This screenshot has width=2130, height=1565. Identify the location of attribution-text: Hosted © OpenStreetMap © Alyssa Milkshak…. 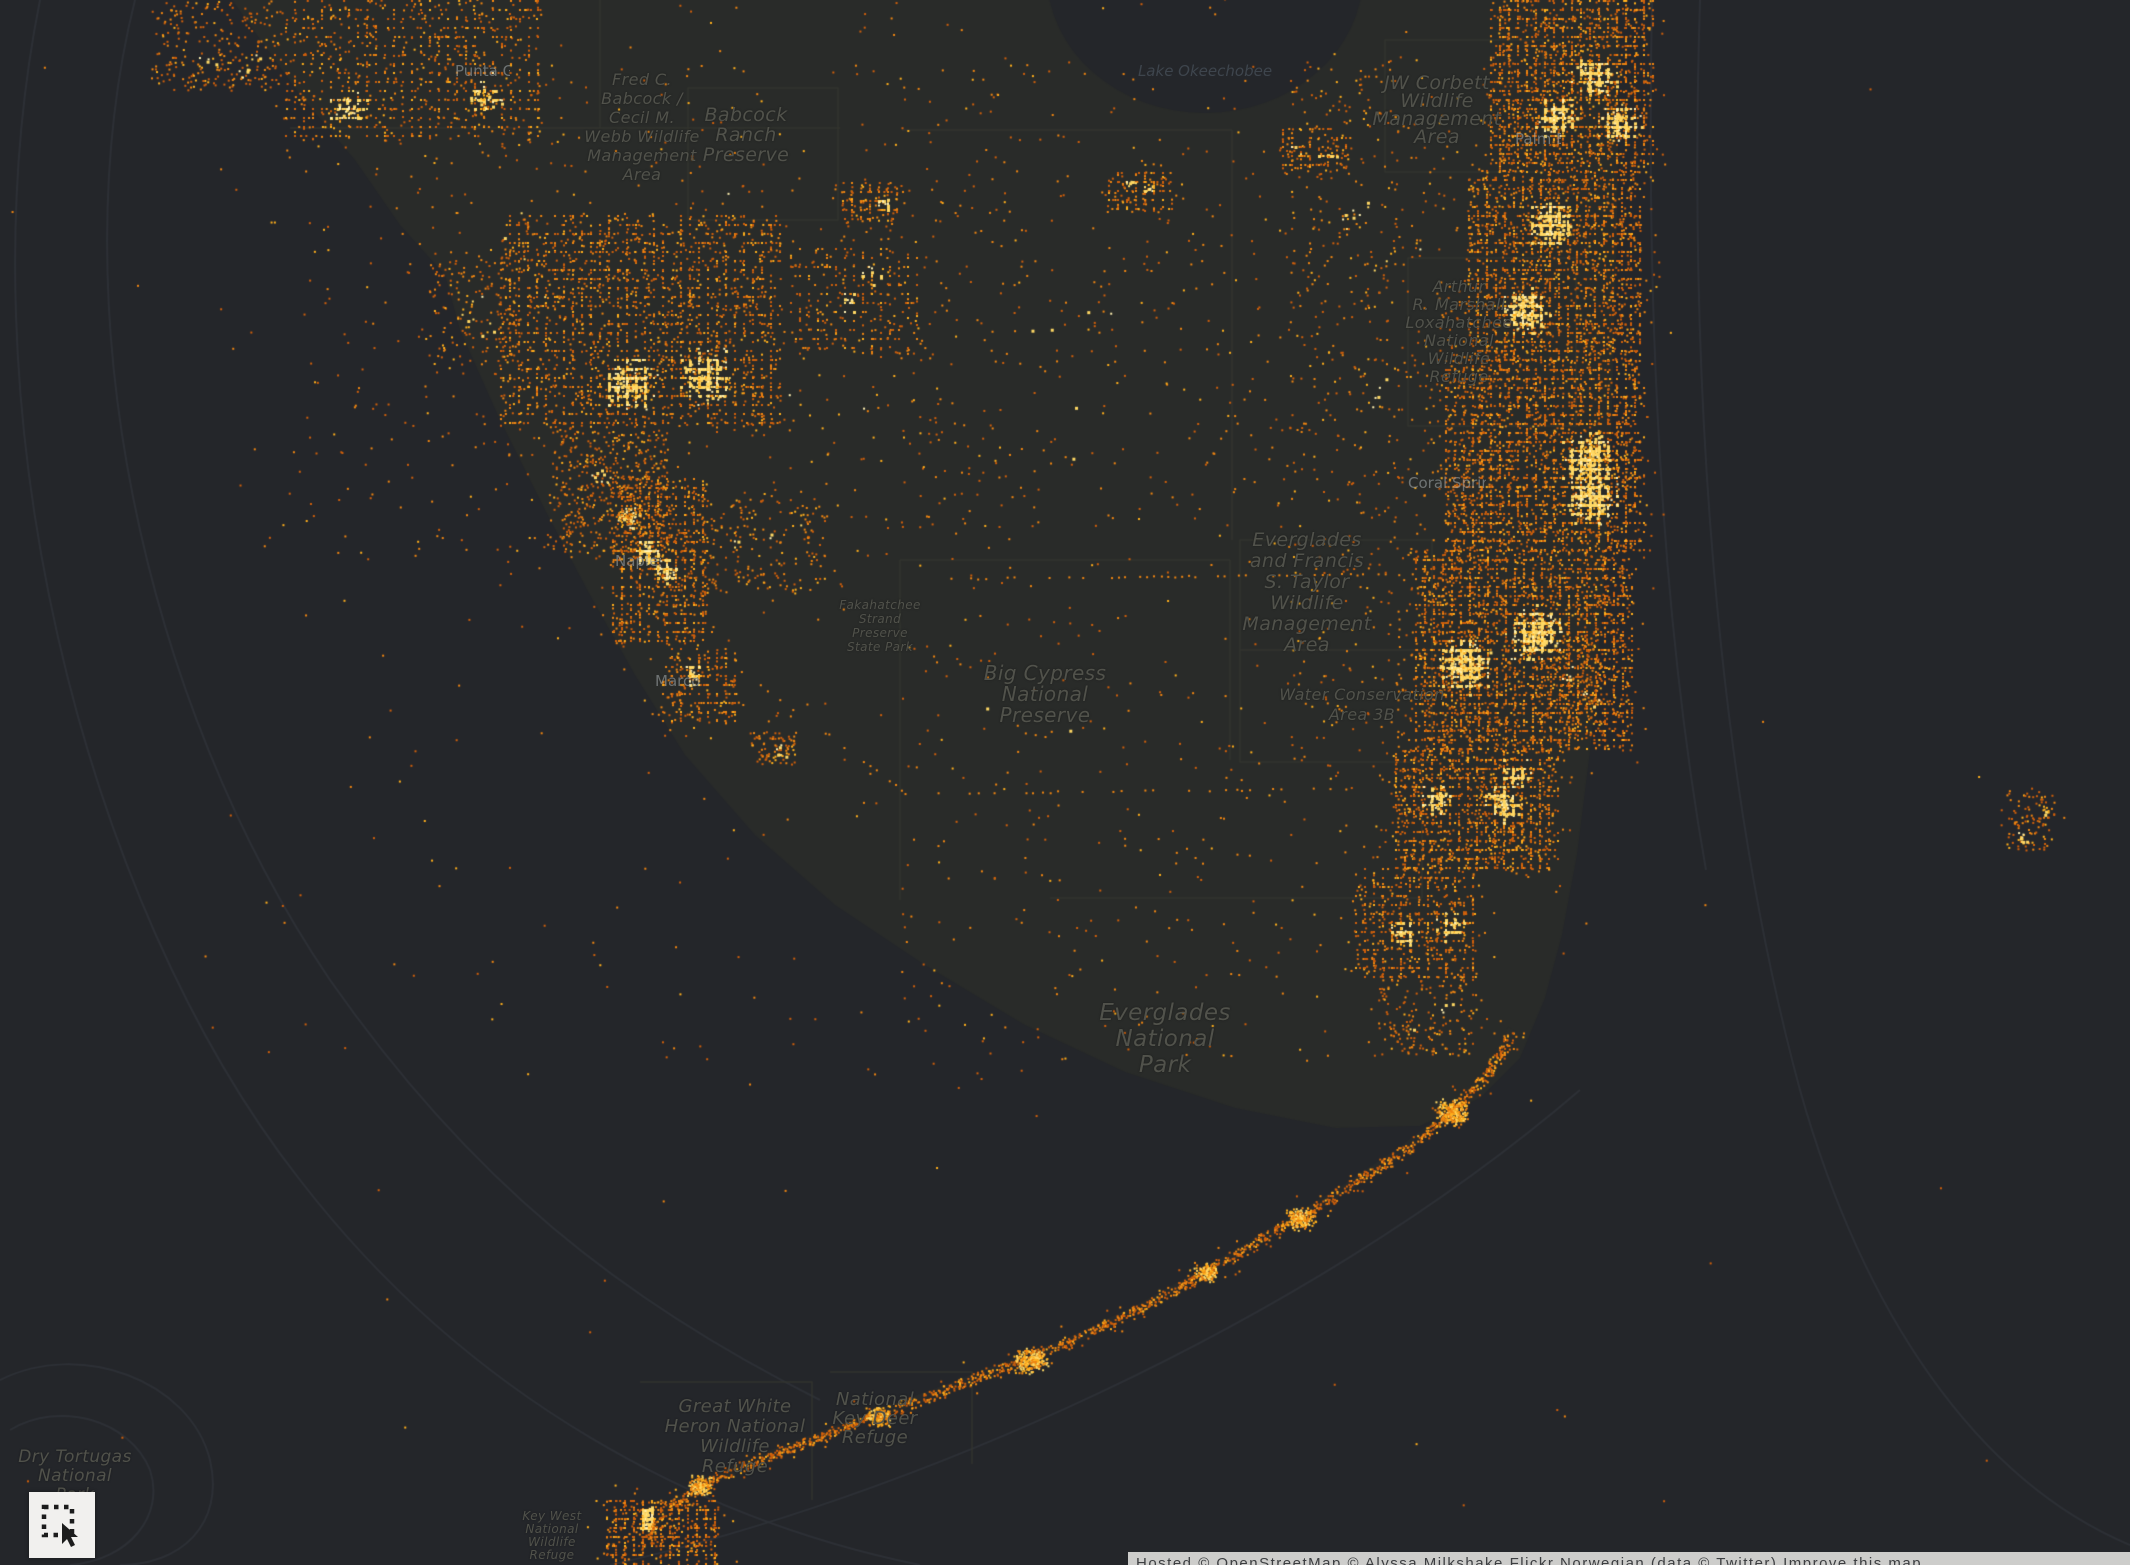
(1529, 1560).